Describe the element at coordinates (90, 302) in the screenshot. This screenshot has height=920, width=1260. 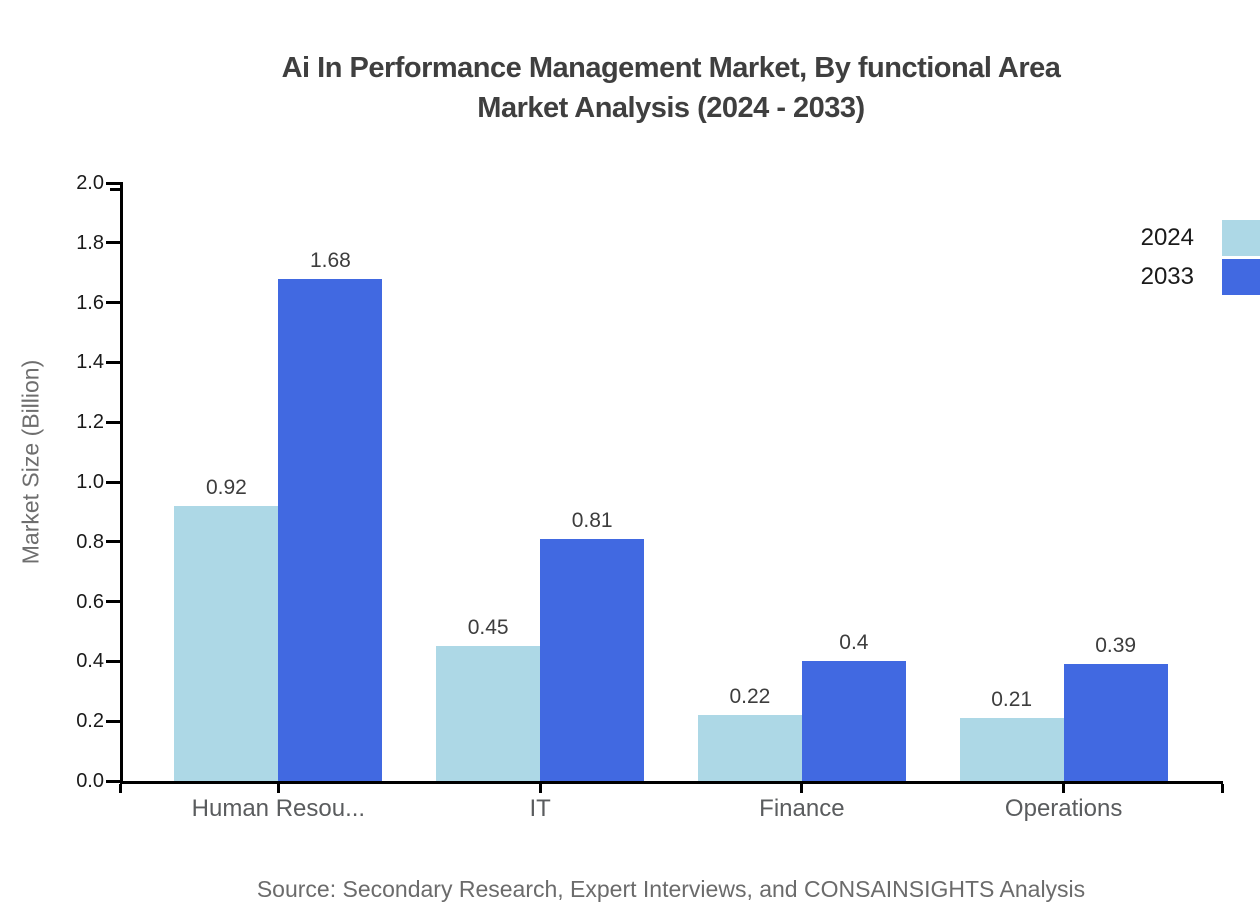
I see `y-tick-label-1.6: 1.6` at that location.